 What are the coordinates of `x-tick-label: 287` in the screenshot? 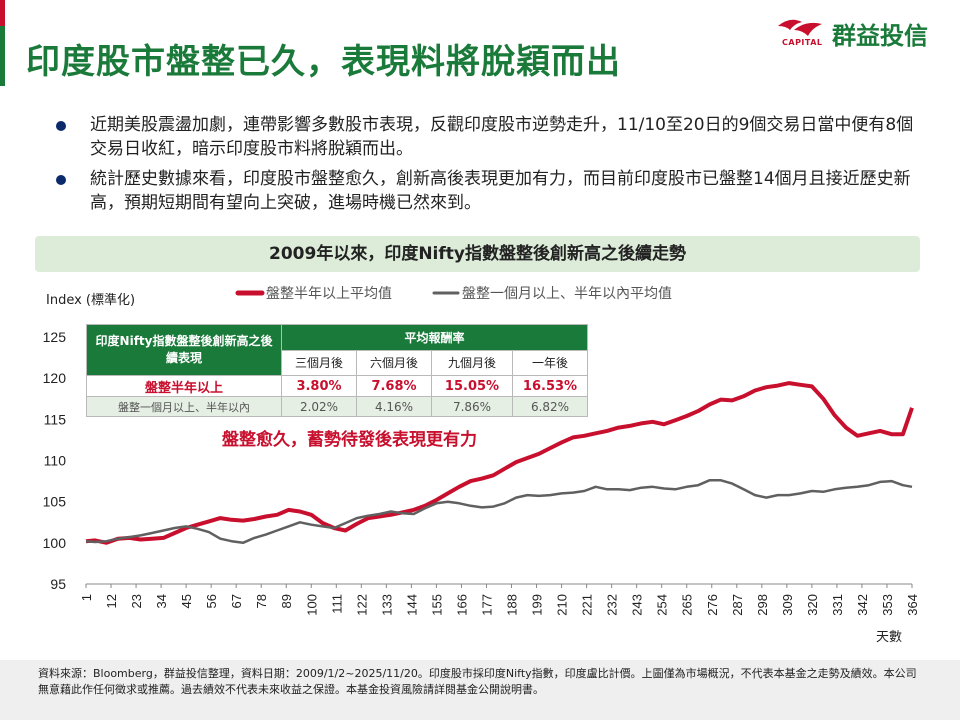 It's located at (737, 605).